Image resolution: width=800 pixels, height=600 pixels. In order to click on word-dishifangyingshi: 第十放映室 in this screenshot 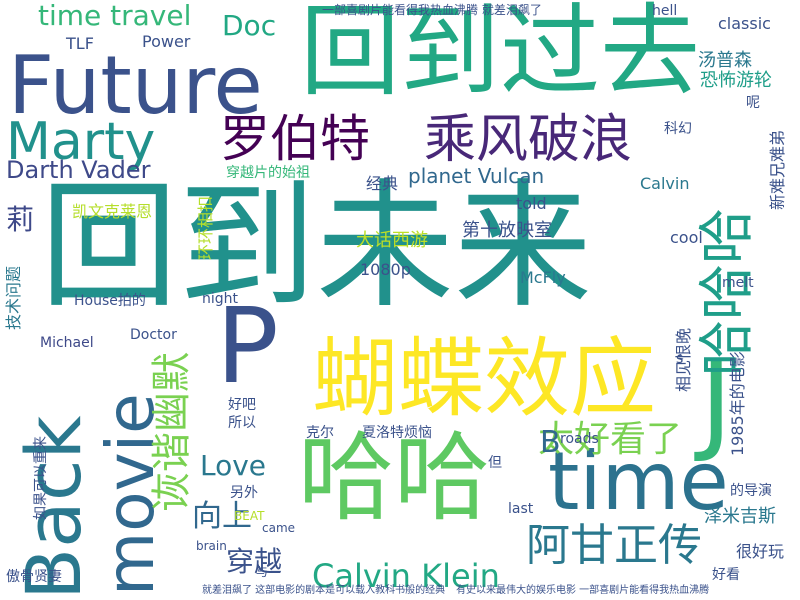, I will do `click(507, 230)`.